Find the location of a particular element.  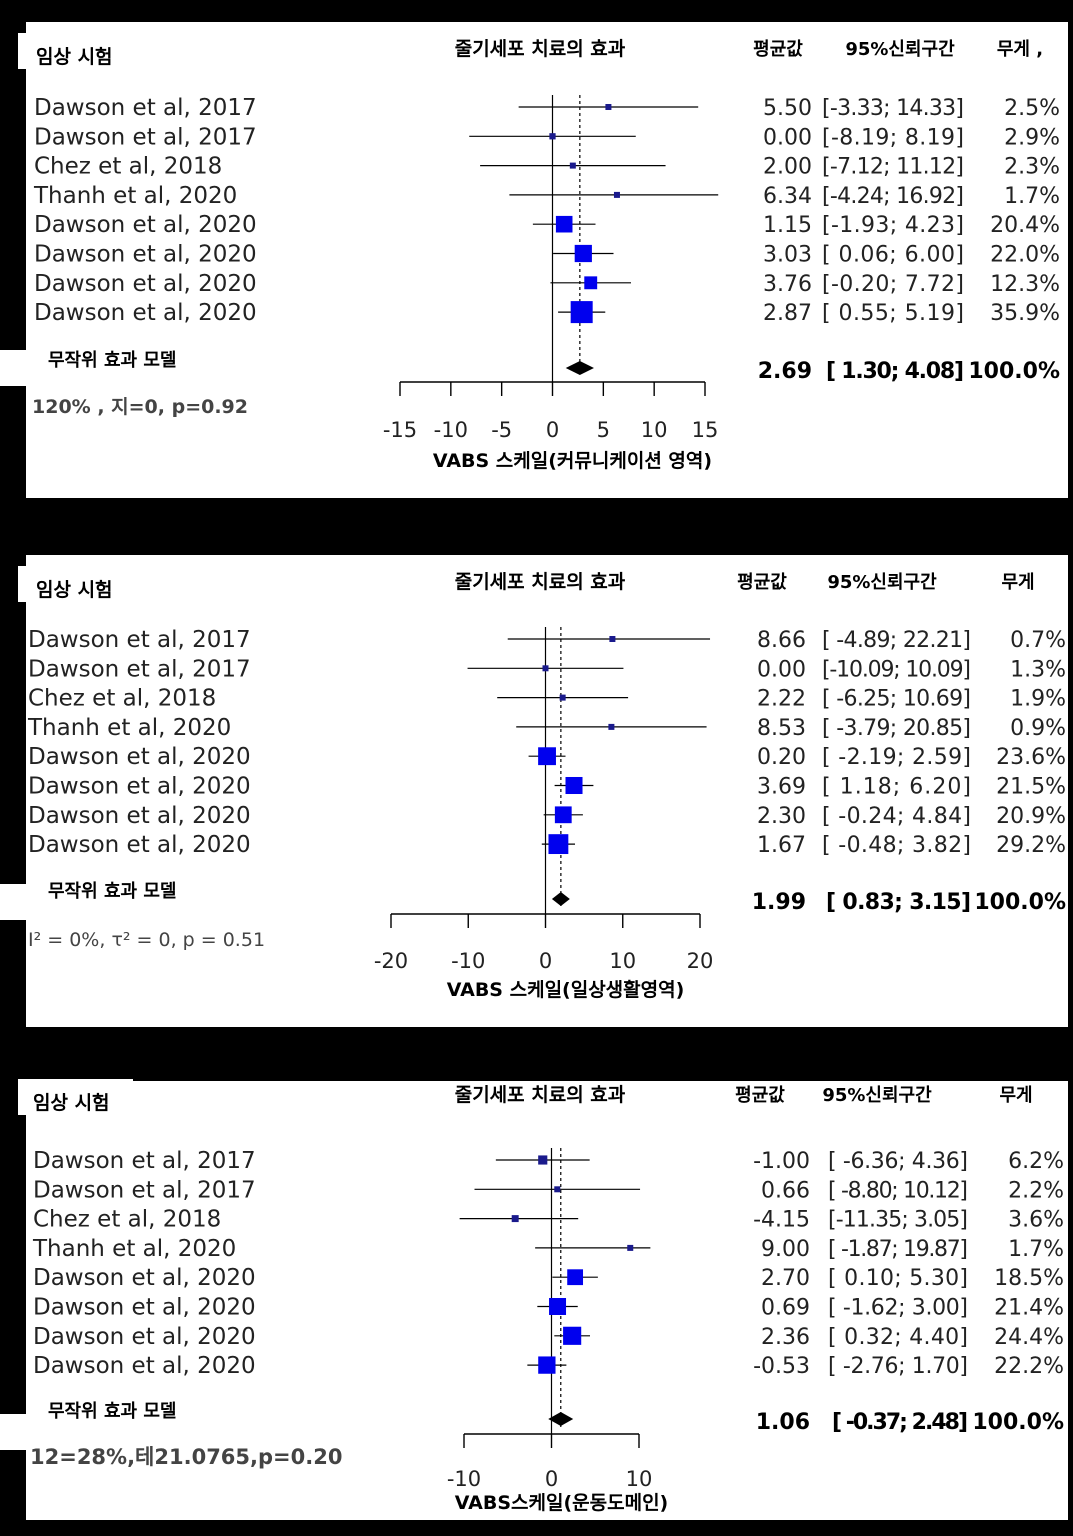

study-mean-value: 5.50 is located at coordinates (787, 108).